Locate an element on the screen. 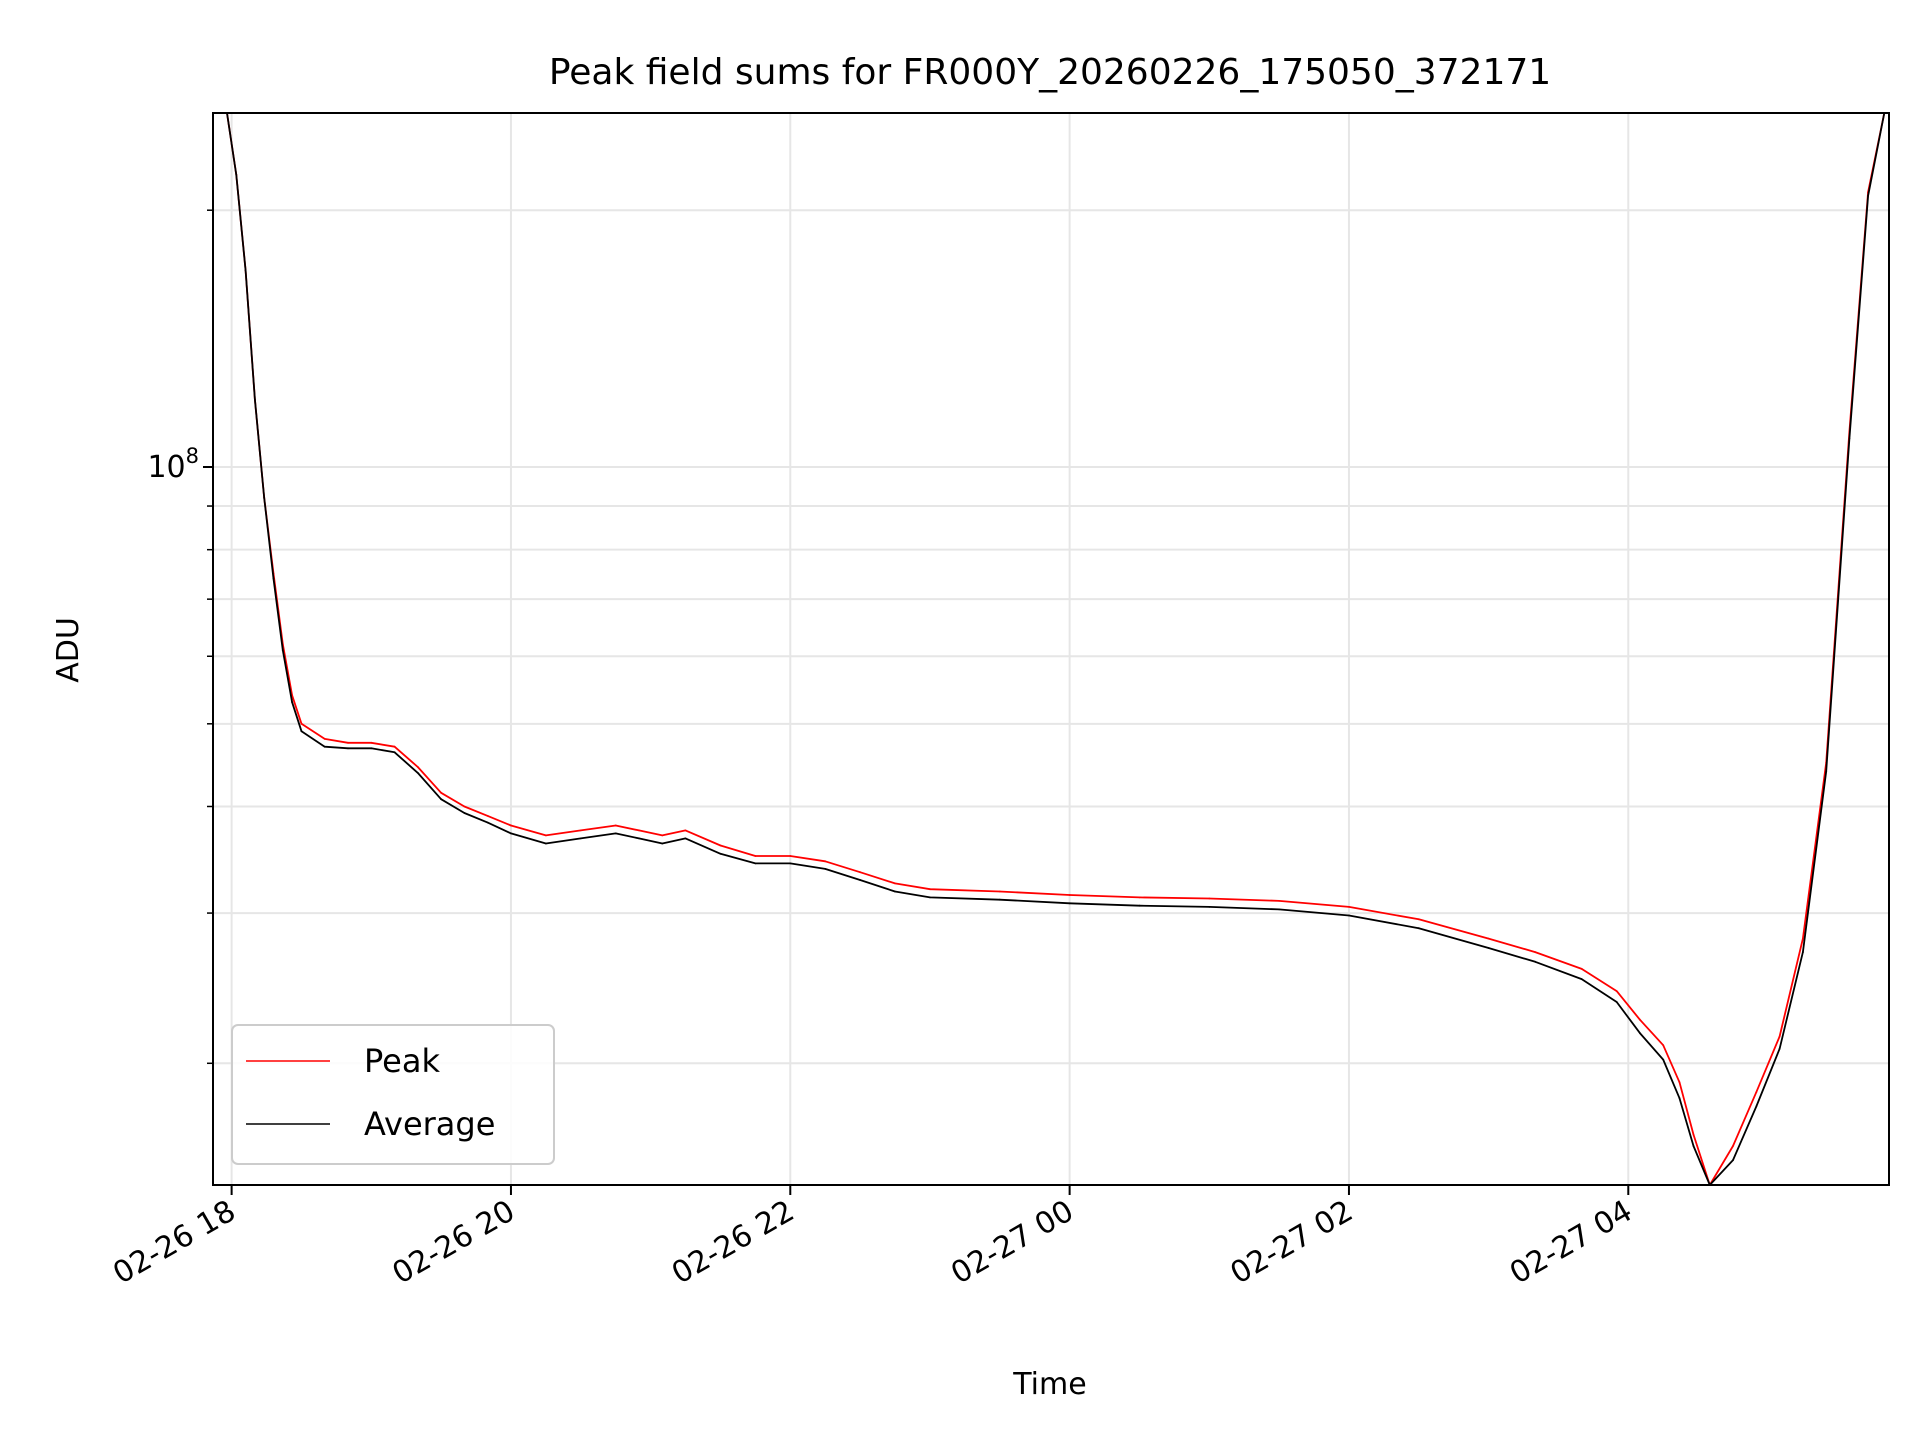  legend-label-average: Average is located at coordinates (429, 1124).